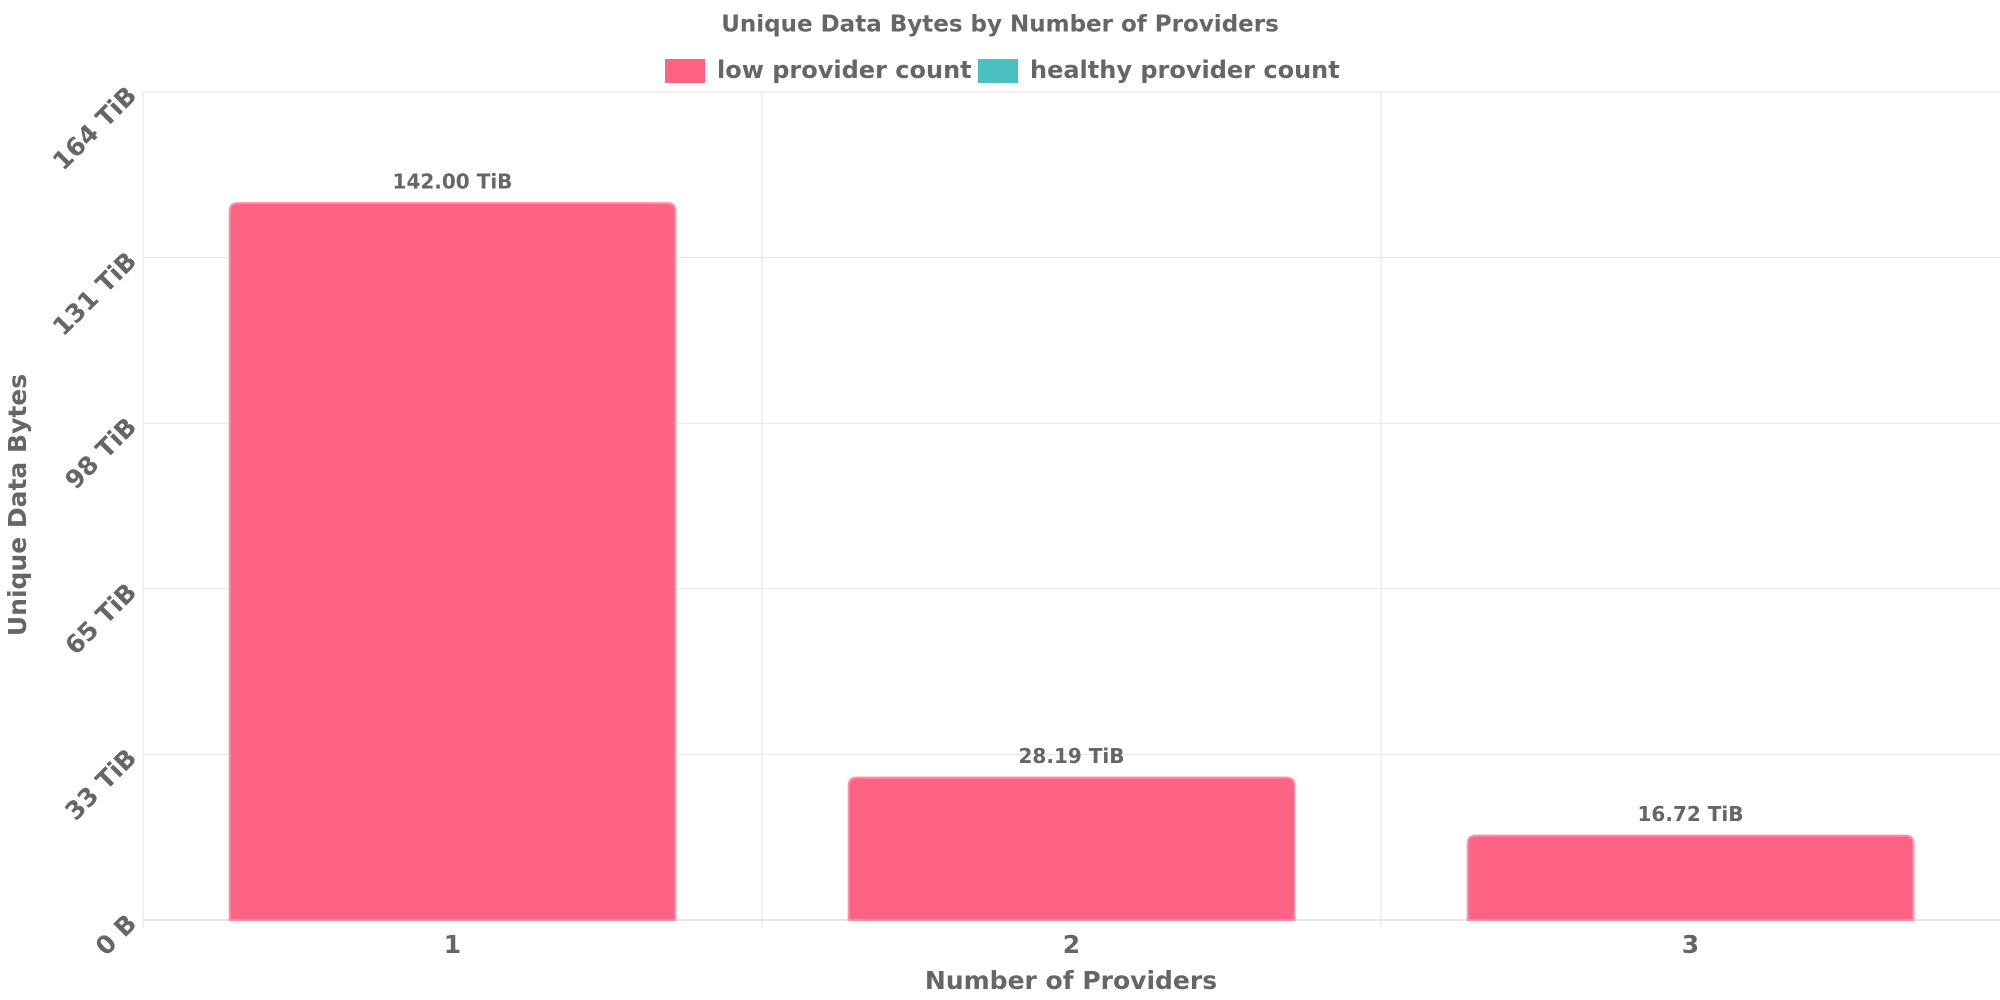  What do you see at coordinates (94, 293) in the screenshot?
I see `y-tick-label: 131 TiB` at bounding box center [94, 293].